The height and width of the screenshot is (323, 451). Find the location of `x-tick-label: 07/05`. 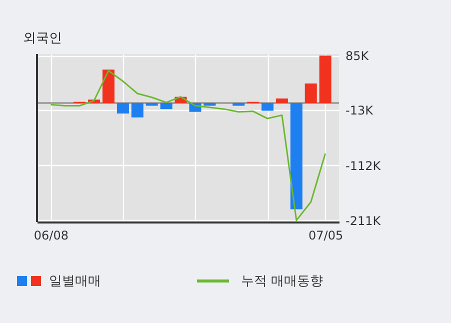

x-tick-label: 07/05 is located at coordinates (326, 235).